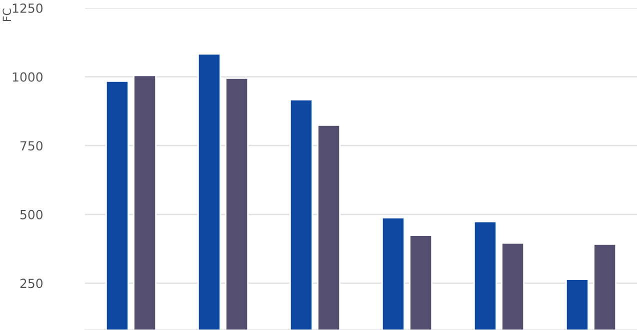 Image resolution: width=637 pixels, height=330 pixels. Describe the element at coordinates (27, 77) in the screenshot. I see `y-tick-label: 1000` at that location.